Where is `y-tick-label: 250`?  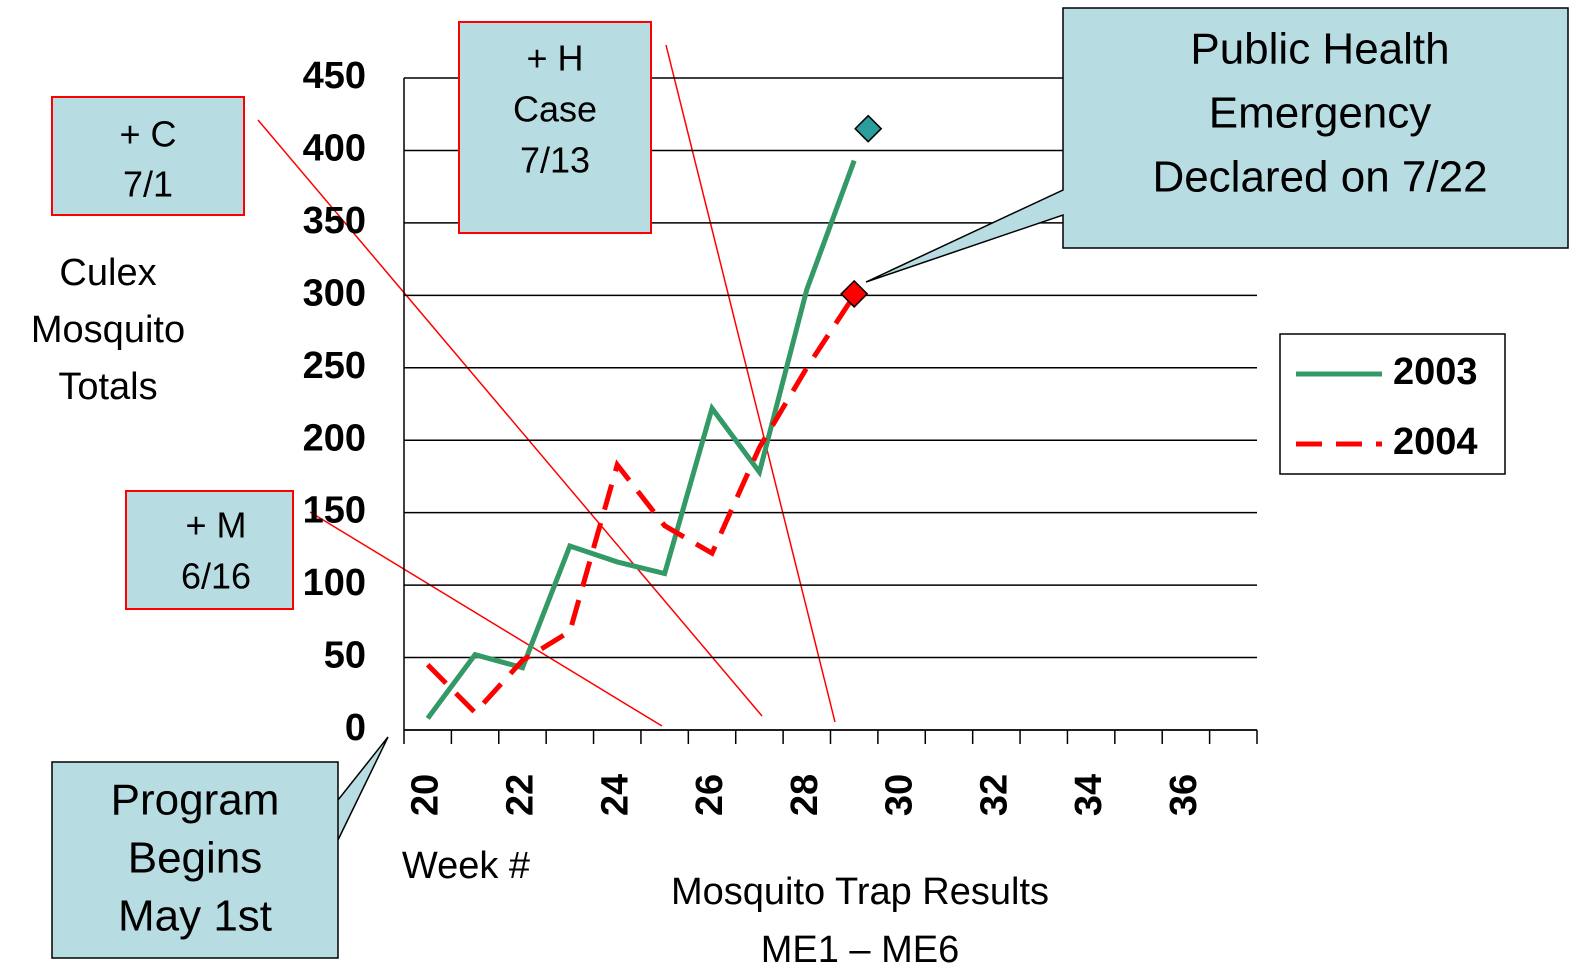 y-tick-label: 250 is located at coordinates (334, 366).